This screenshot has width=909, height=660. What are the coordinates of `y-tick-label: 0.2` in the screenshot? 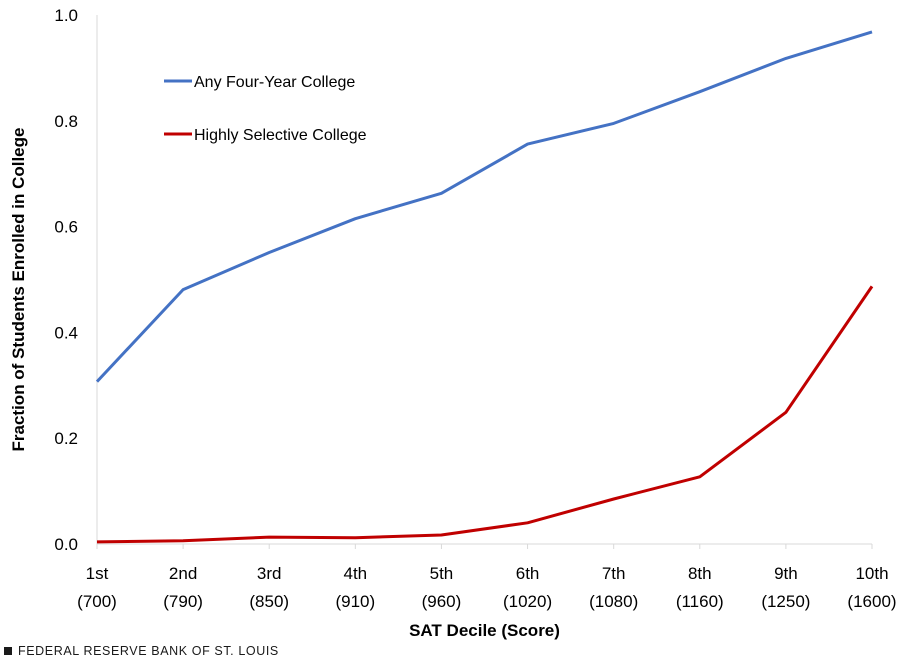 It's located at (66, 438).